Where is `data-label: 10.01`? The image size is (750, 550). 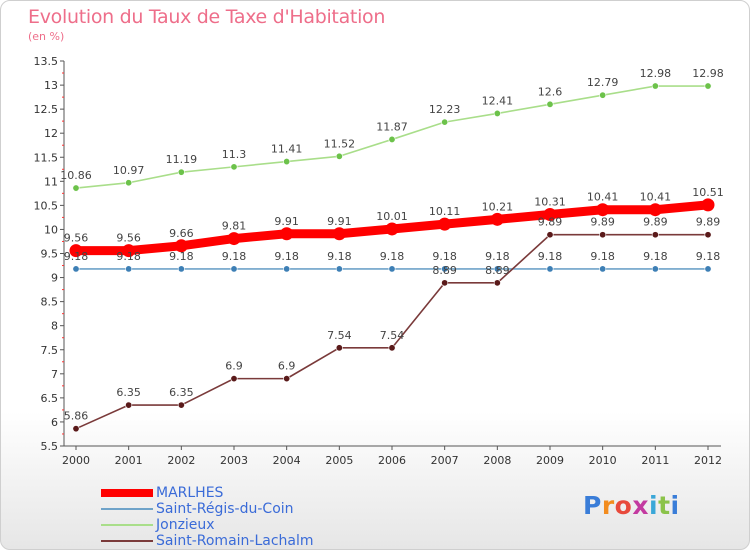
data-label: 10.01 is located at coordinates (392, 216).